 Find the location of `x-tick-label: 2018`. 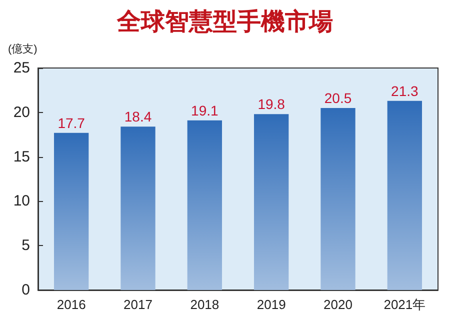

x-tick-label: 2018 is located at coordinates (205, 304).